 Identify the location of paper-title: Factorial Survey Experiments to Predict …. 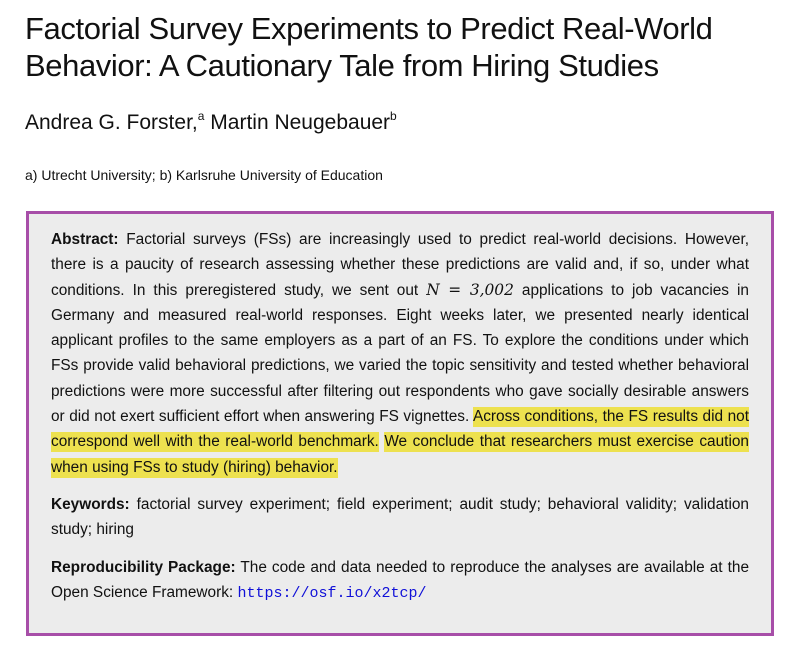
(369, 47).